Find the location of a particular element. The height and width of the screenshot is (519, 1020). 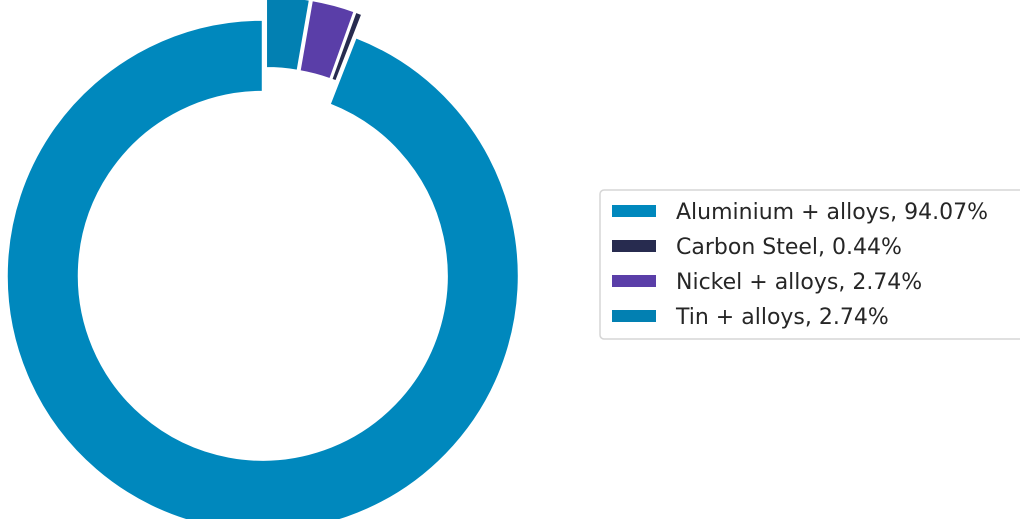

slice-nickel-alloys is located at coordinates (327, 40).